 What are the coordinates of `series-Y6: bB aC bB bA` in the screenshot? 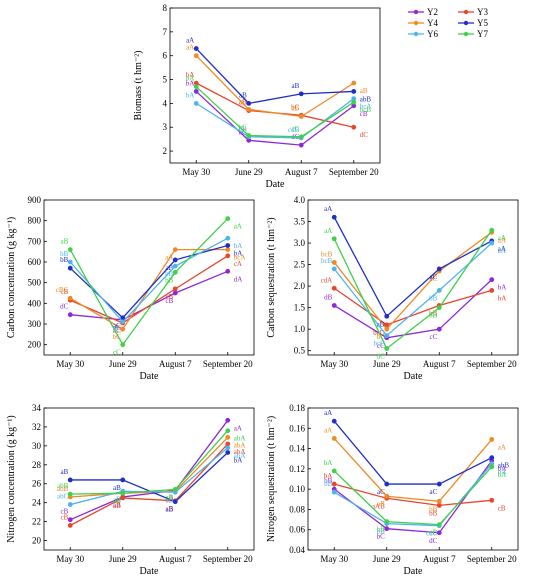 It's located at (151, 284).